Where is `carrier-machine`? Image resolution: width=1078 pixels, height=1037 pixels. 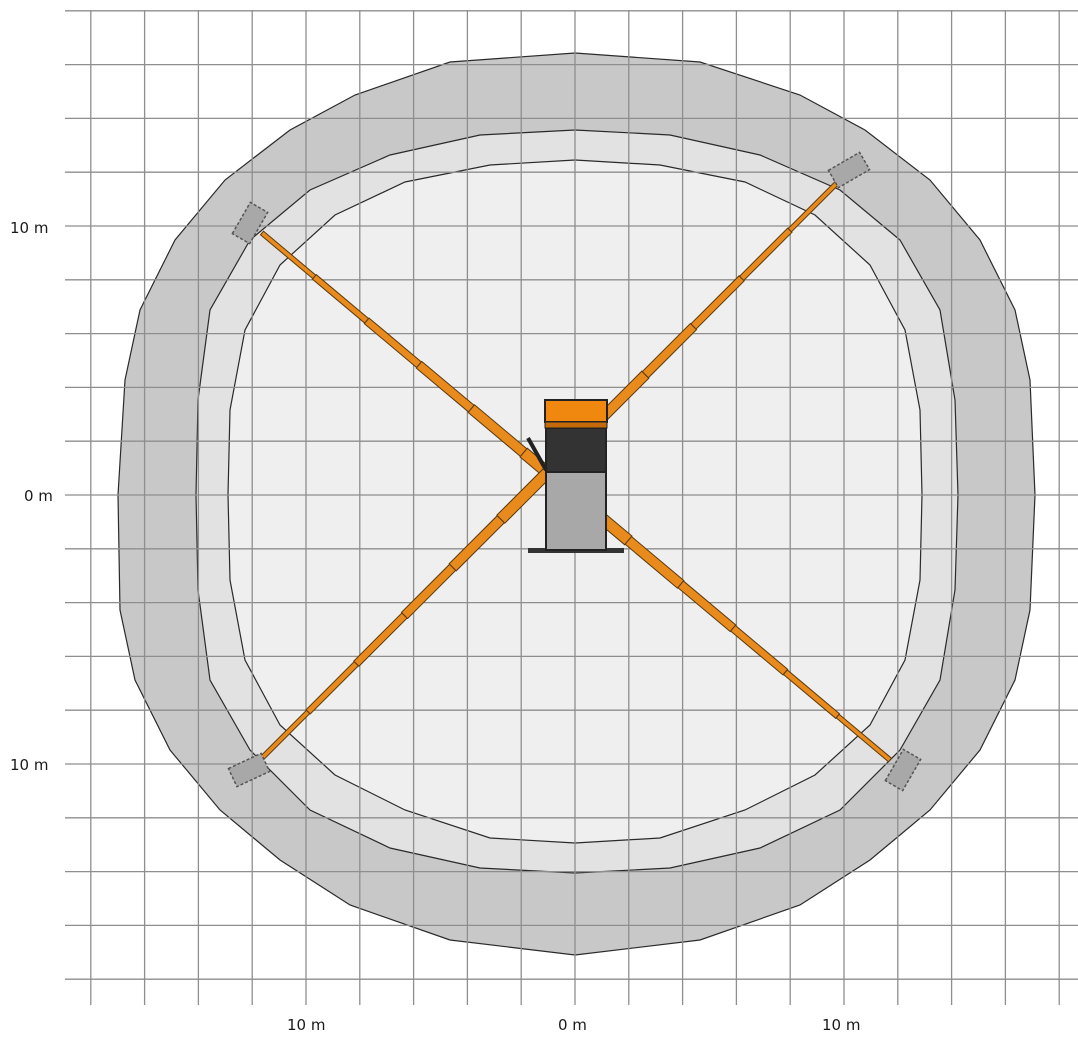
carrier-machine is located at coordinates (575, 476).